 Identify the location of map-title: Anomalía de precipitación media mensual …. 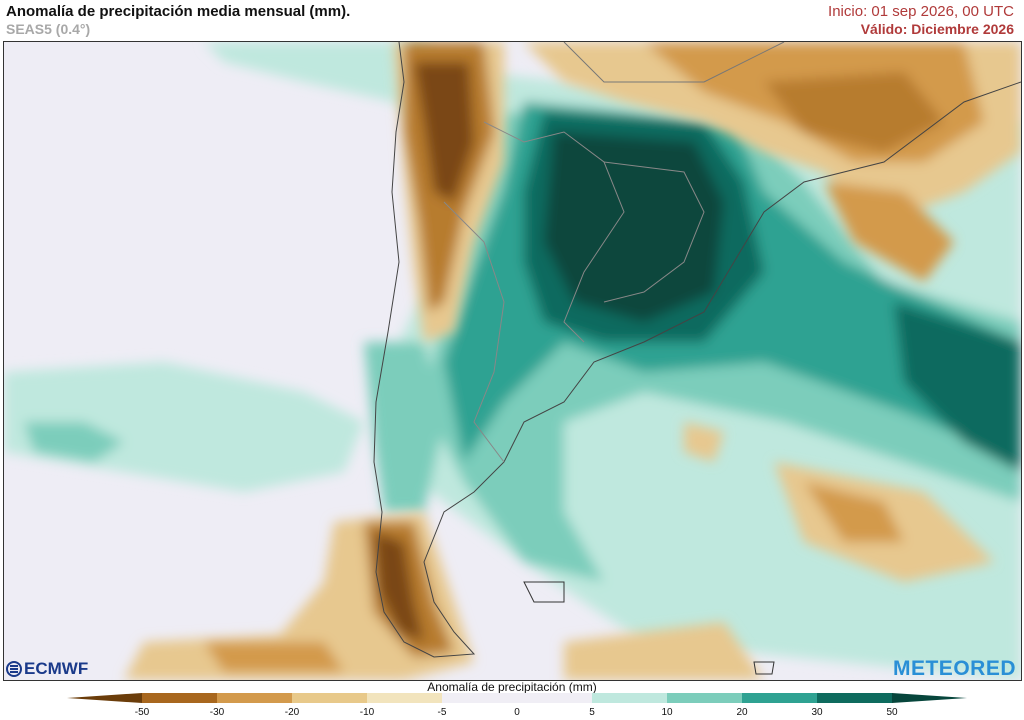
(178, 11).